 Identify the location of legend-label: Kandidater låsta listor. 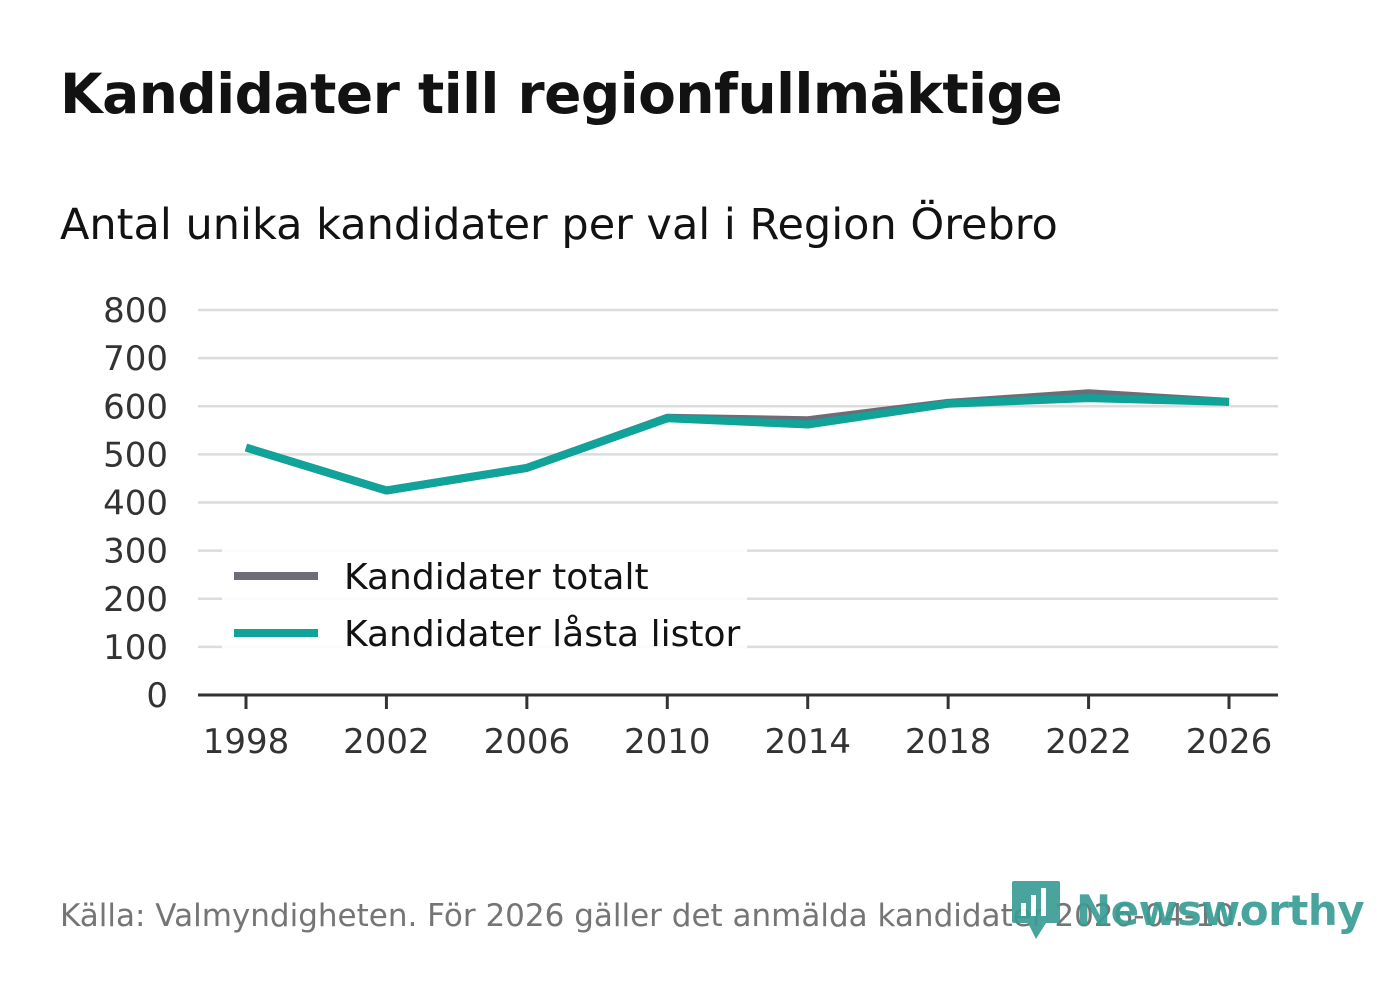
(542, 634).